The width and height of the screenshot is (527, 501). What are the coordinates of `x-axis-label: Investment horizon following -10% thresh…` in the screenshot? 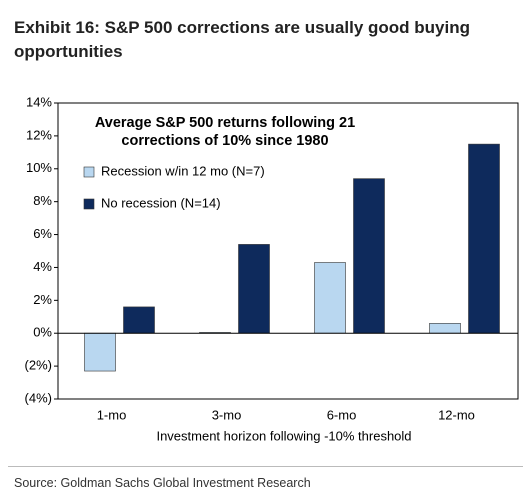 It's located at (283, 435).